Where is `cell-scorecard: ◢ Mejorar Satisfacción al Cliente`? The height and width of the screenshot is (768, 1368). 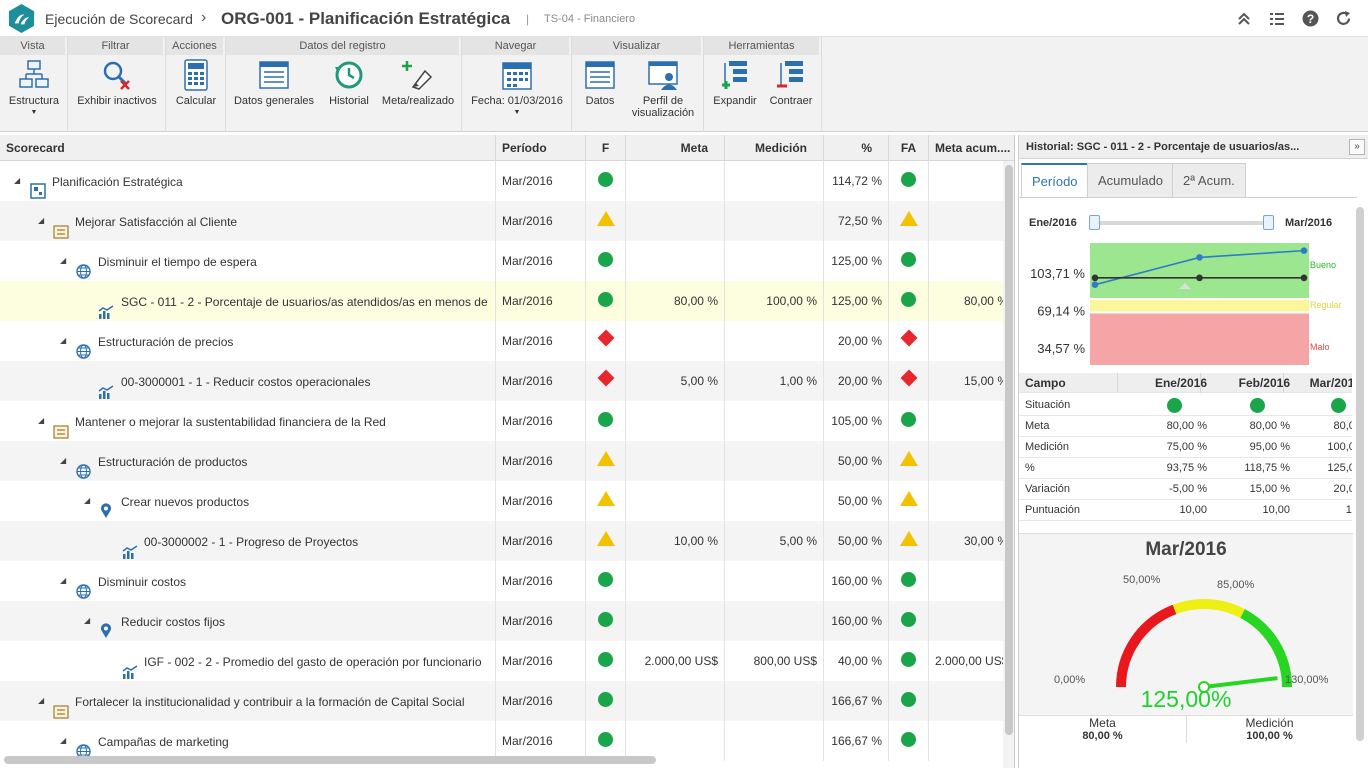
cell-scorecard: ◢ Mejorar Satisfacción al Cliente is located at coordinates (248, 221).